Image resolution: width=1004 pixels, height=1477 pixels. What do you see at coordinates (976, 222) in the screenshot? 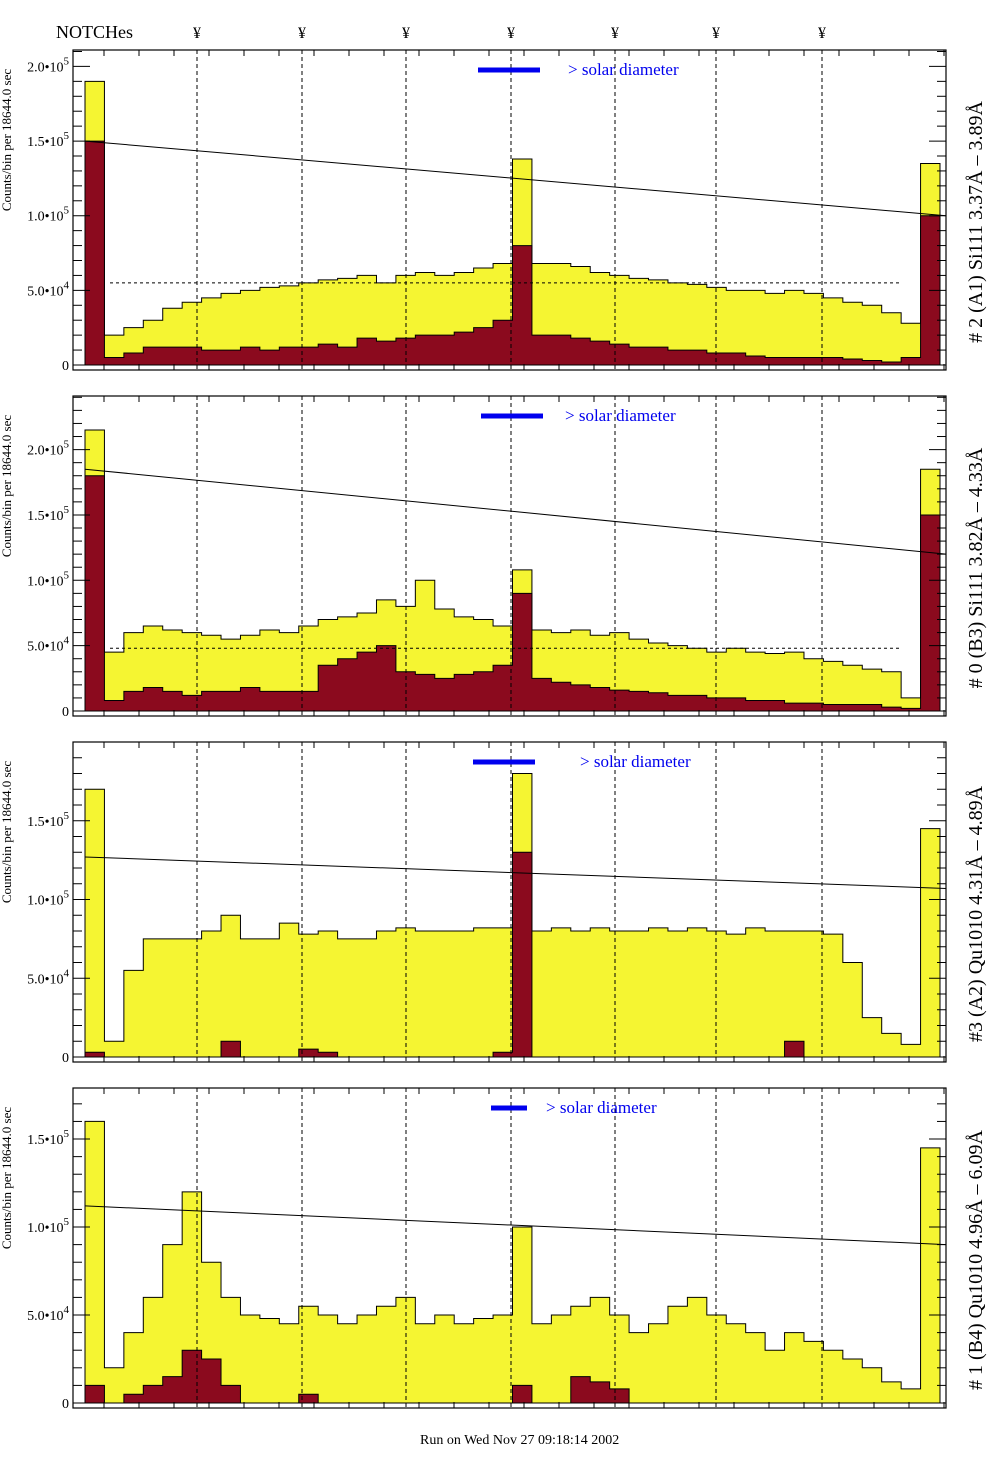
I see `panel-title: # 2 (A1) Si111 3.37Å – 3.89Å` at bounding box center [976, 222].